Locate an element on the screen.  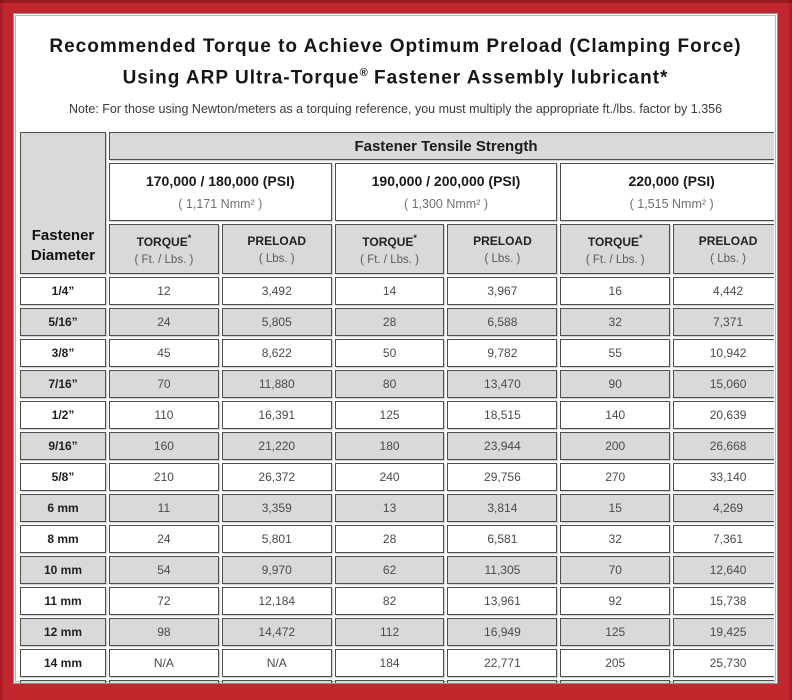
value-cell: 62 is located at coordinates (389, 570).